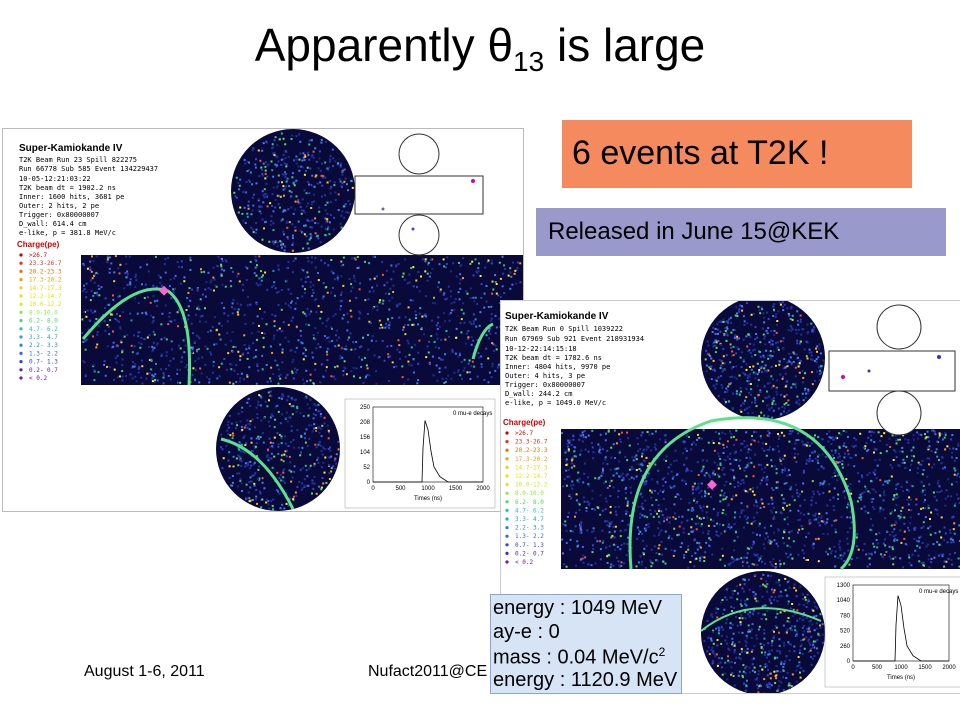 The height and width of the screenshot is (720, 960). What do you see at coordinates (45, 288) in the screenshot?
I see `charge-scale-label: 14.7-17.3` at bounding box center [45, 288].